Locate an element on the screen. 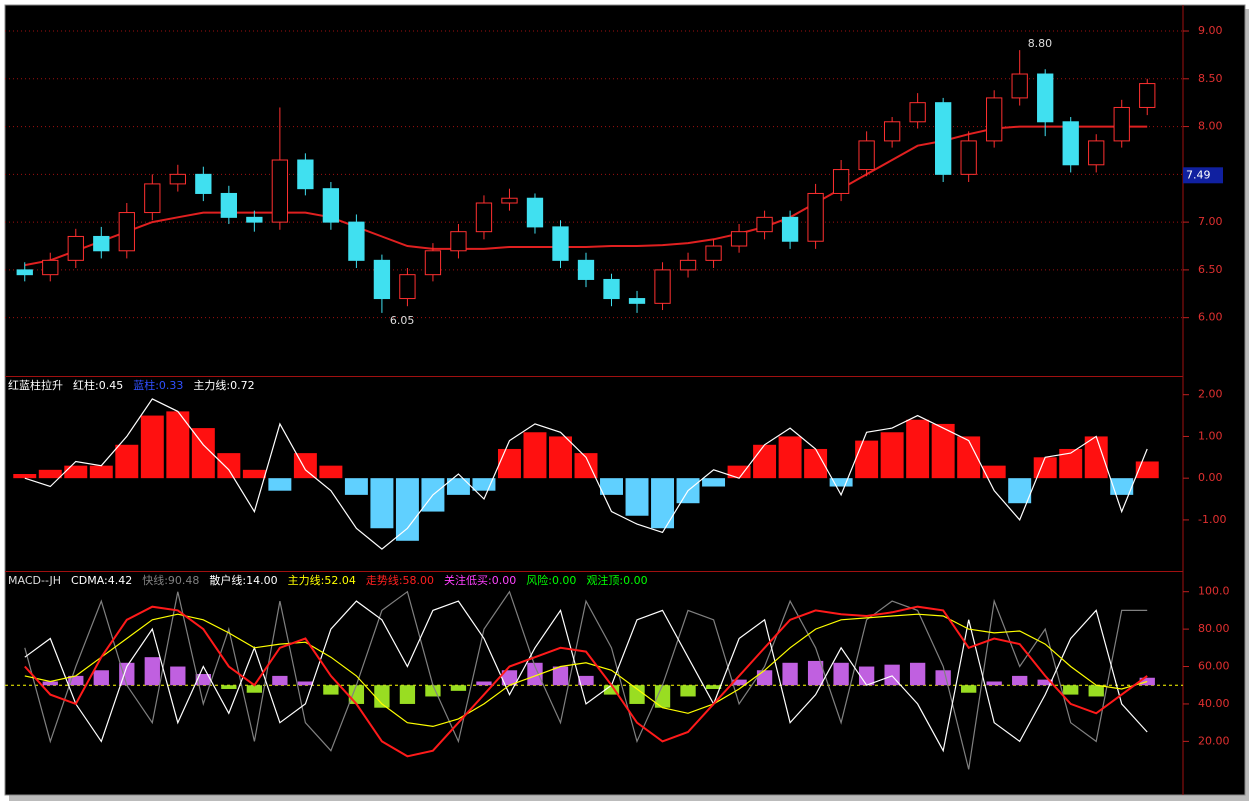  y-tick-label: 7.00 is located at coordinates (1210, 221).